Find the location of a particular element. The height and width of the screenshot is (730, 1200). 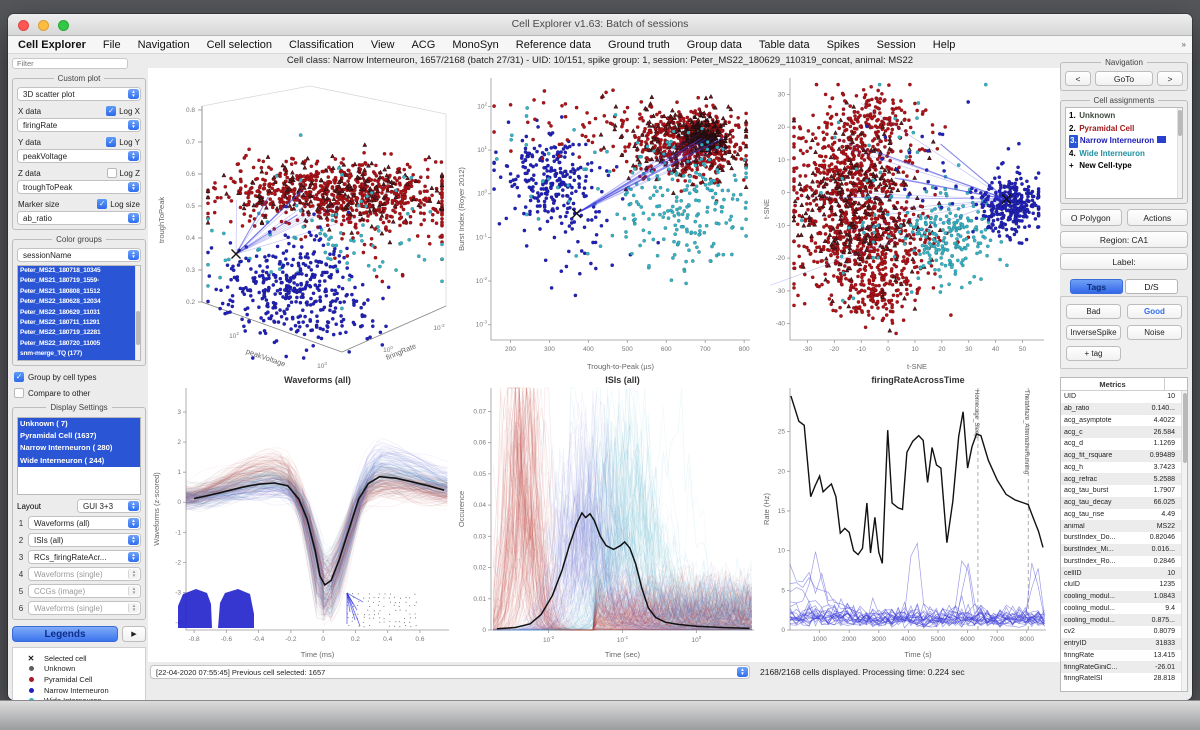

subplot-select-5: CCGs (image) ▲ ▼ is located at coordinates (84, 591).